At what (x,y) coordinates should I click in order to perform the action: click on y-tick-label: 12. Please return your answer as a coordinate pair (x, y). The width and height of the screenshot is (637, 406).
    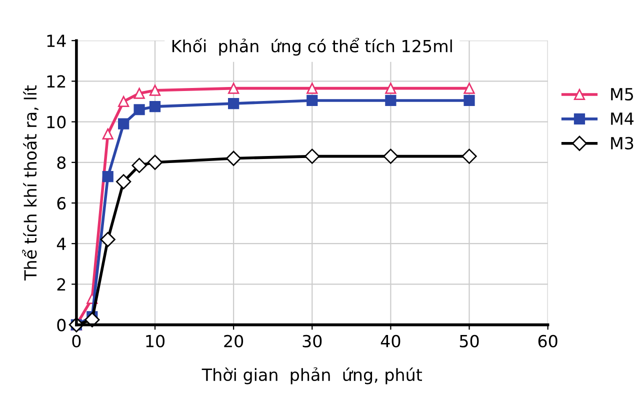
    Looking at the image, I should click on (56, 81).